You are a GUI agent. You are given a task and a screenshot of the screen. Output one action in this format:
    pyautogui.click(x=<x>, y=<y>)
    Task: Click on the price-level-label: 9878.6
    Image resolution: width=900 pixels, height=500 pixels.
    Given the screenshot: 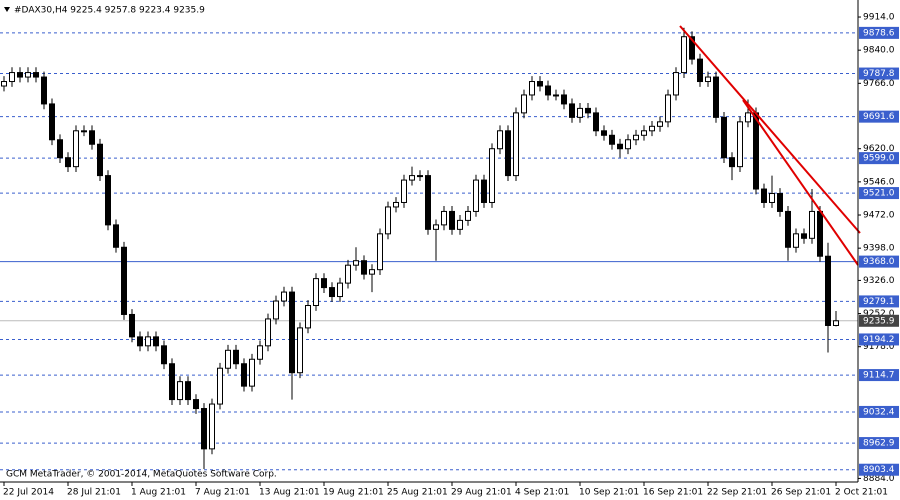 What is the action you would take?
    pyautogui.click(x=879, y=33)
    